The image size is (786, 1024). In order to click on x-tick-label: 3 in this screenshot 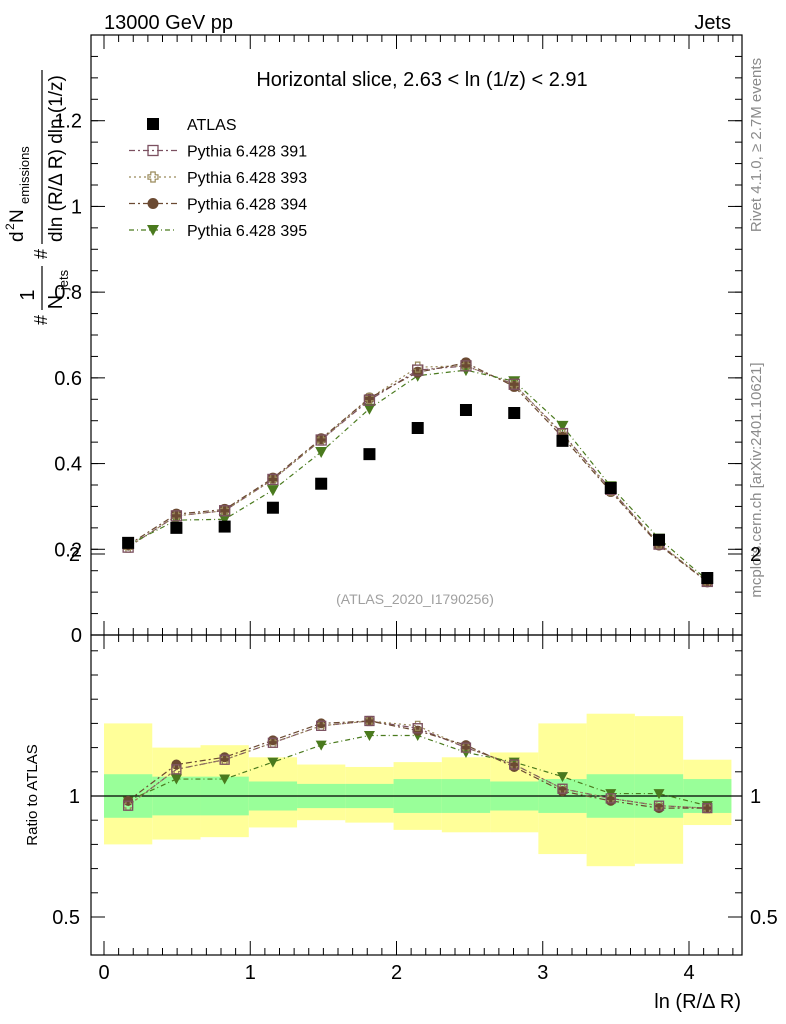, I will do `click(542, 973)`.